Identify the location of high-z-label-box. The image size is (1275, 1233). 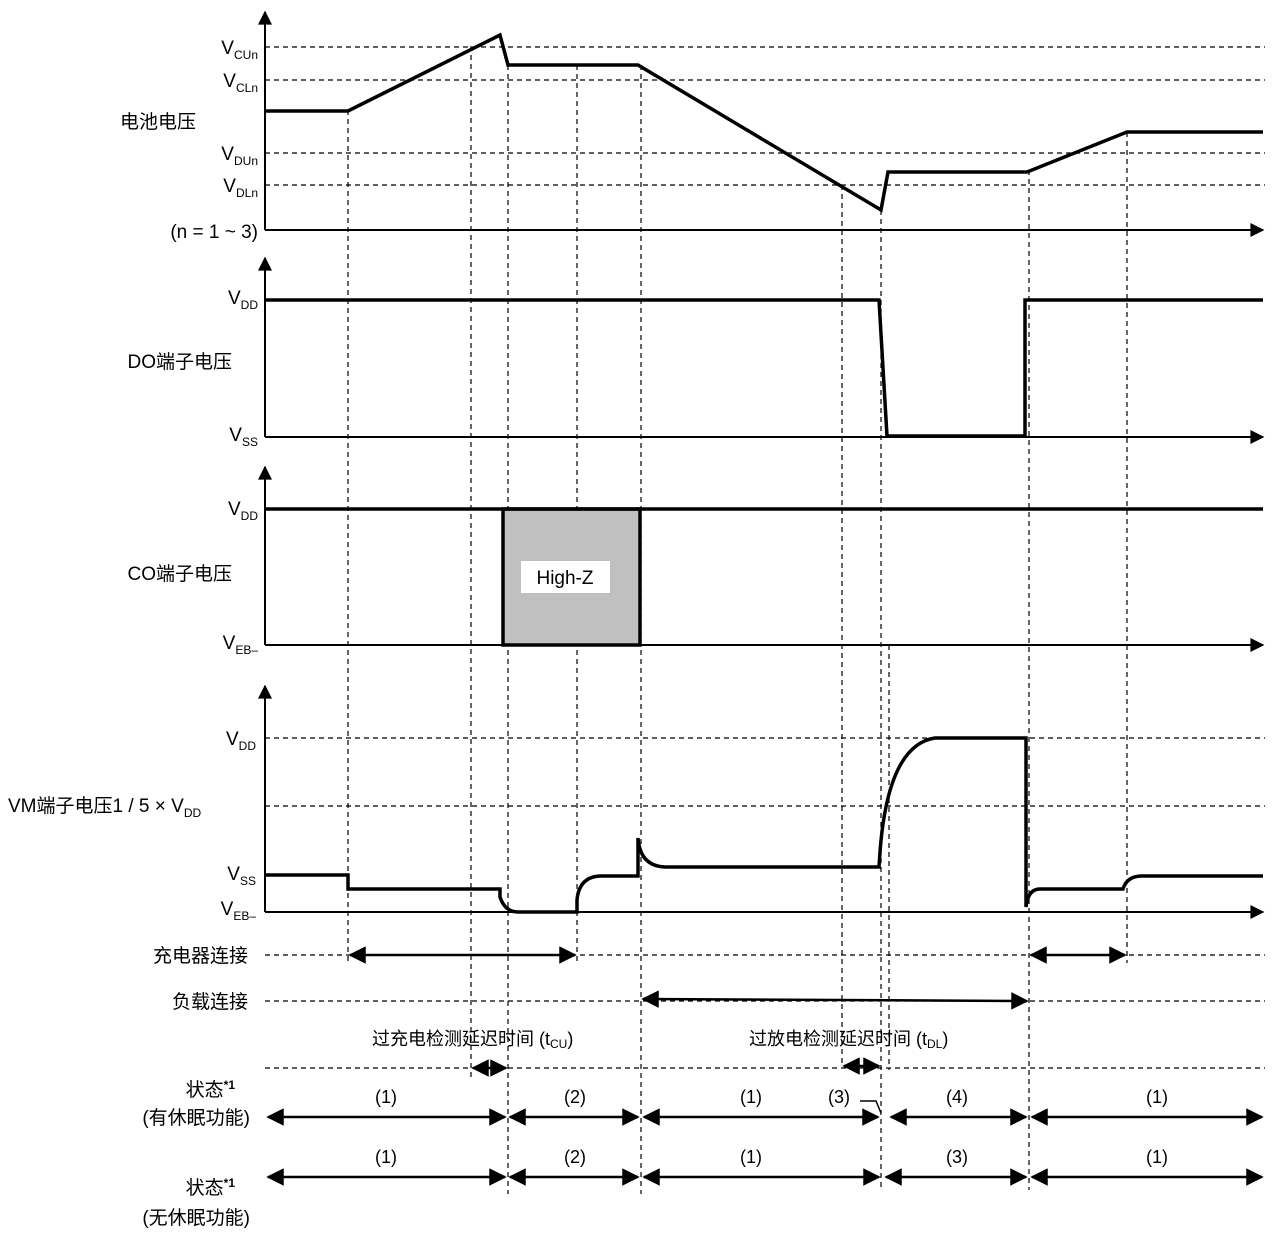
(565, 577).